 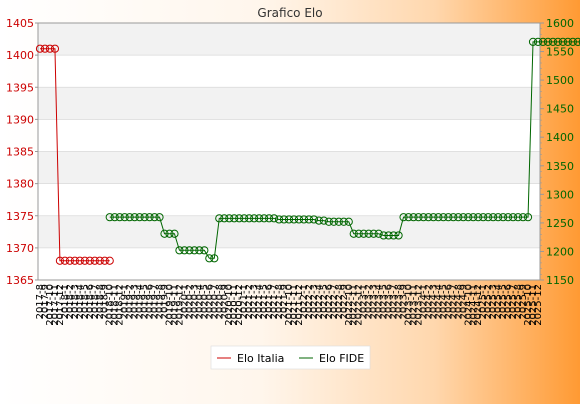 I want to click on legend-item-elo-fide: Elo FIDE, so click(x=331, y=358).